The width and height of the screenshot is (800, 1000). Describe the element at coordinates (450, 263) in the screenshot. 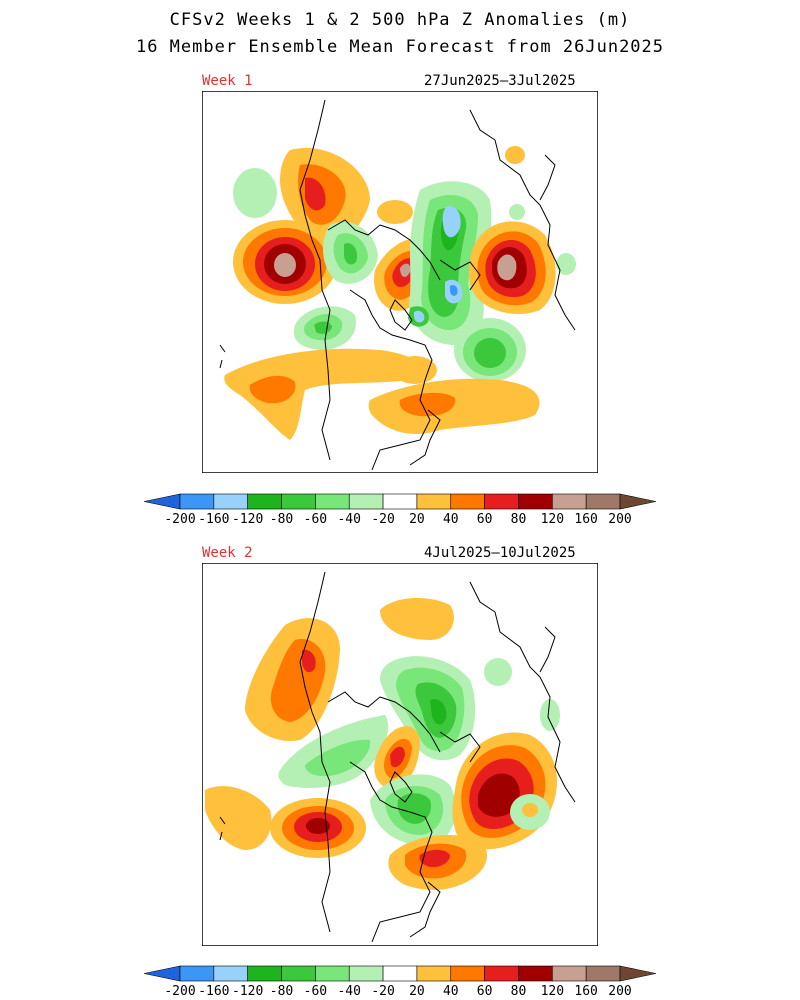

I see `anomaly-negative-pole` at that location.